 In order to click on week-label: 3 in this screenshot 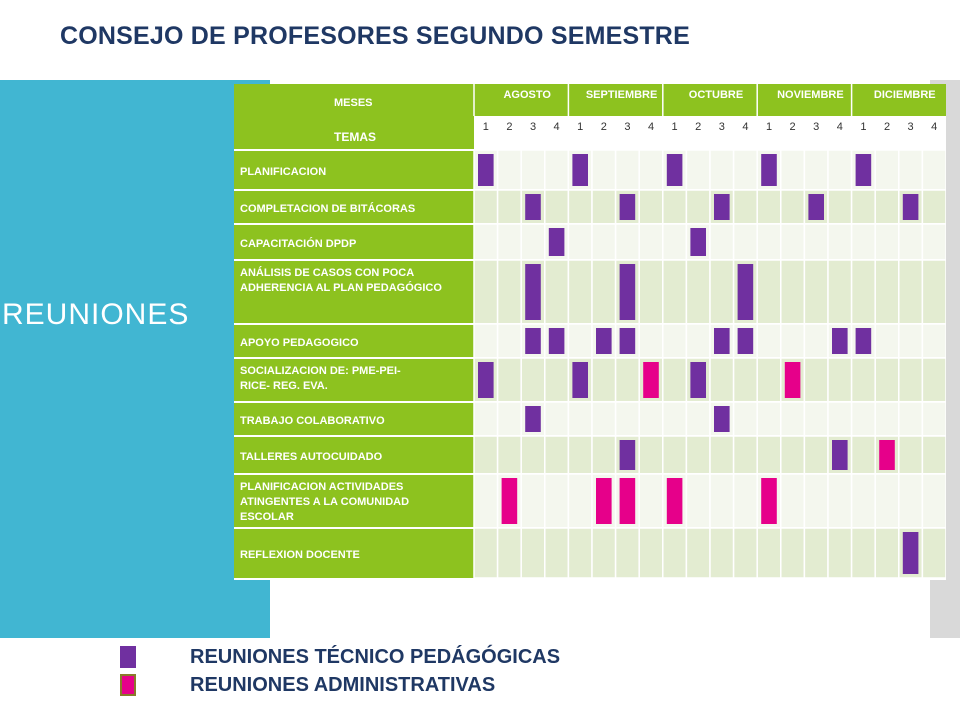, I will do `click(627, 127)`.